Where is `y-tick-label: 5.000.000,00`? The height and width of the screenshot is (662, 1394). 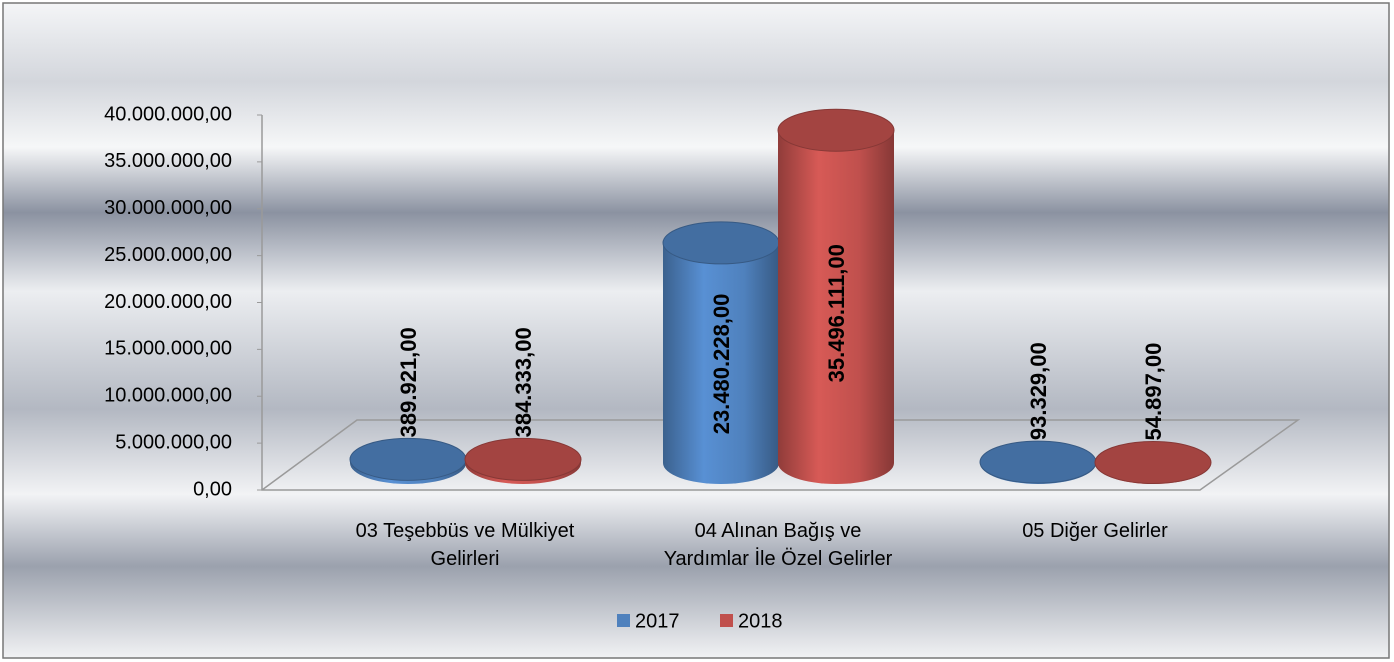 y-tick-label: 5.000.000,00 is located at coordinates (173, 442).